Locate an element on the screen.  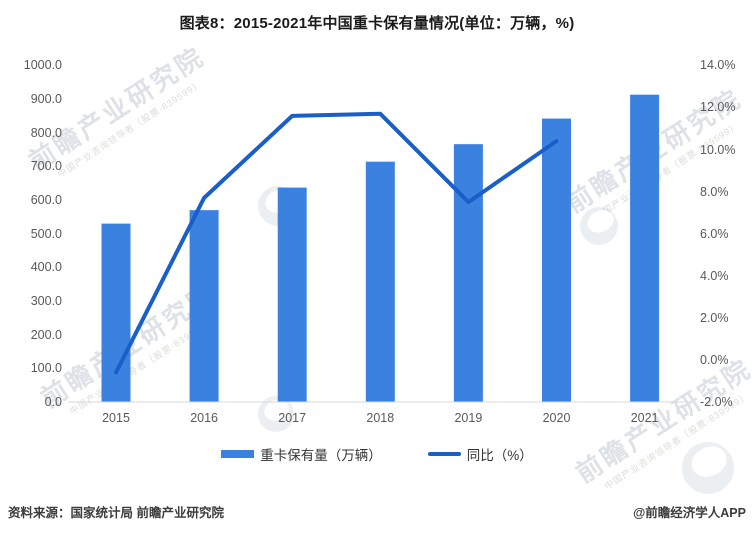
y-axis-left-tick: 1000.0 is located at coordinates (42, 65).